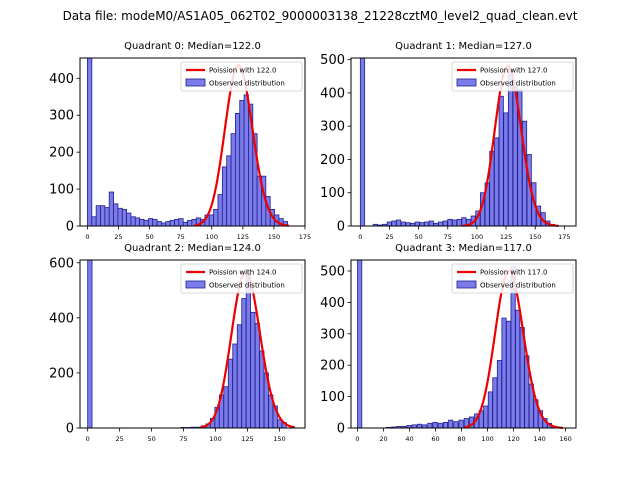  I want to click on y-tick-label: 600, so click(61, 263).